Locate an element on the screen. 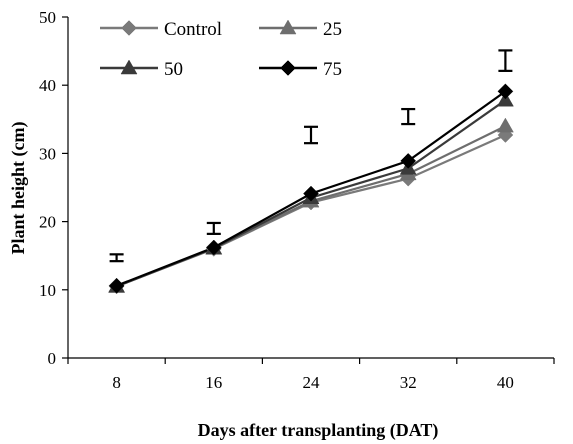 Image resolution: width=573 pixels, height=444 pixels. legend-label: 50 is located at coordinates (173, 69).